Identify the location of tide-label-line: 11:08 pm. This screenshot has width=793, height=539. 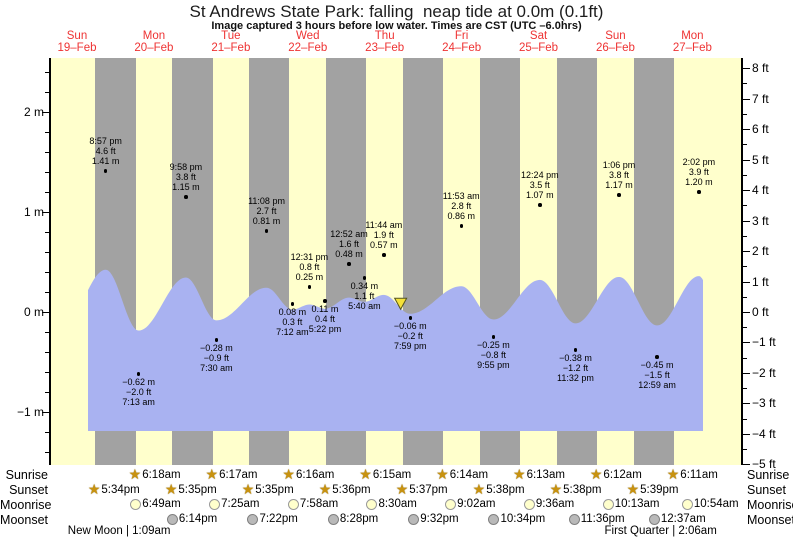
(266, 201).